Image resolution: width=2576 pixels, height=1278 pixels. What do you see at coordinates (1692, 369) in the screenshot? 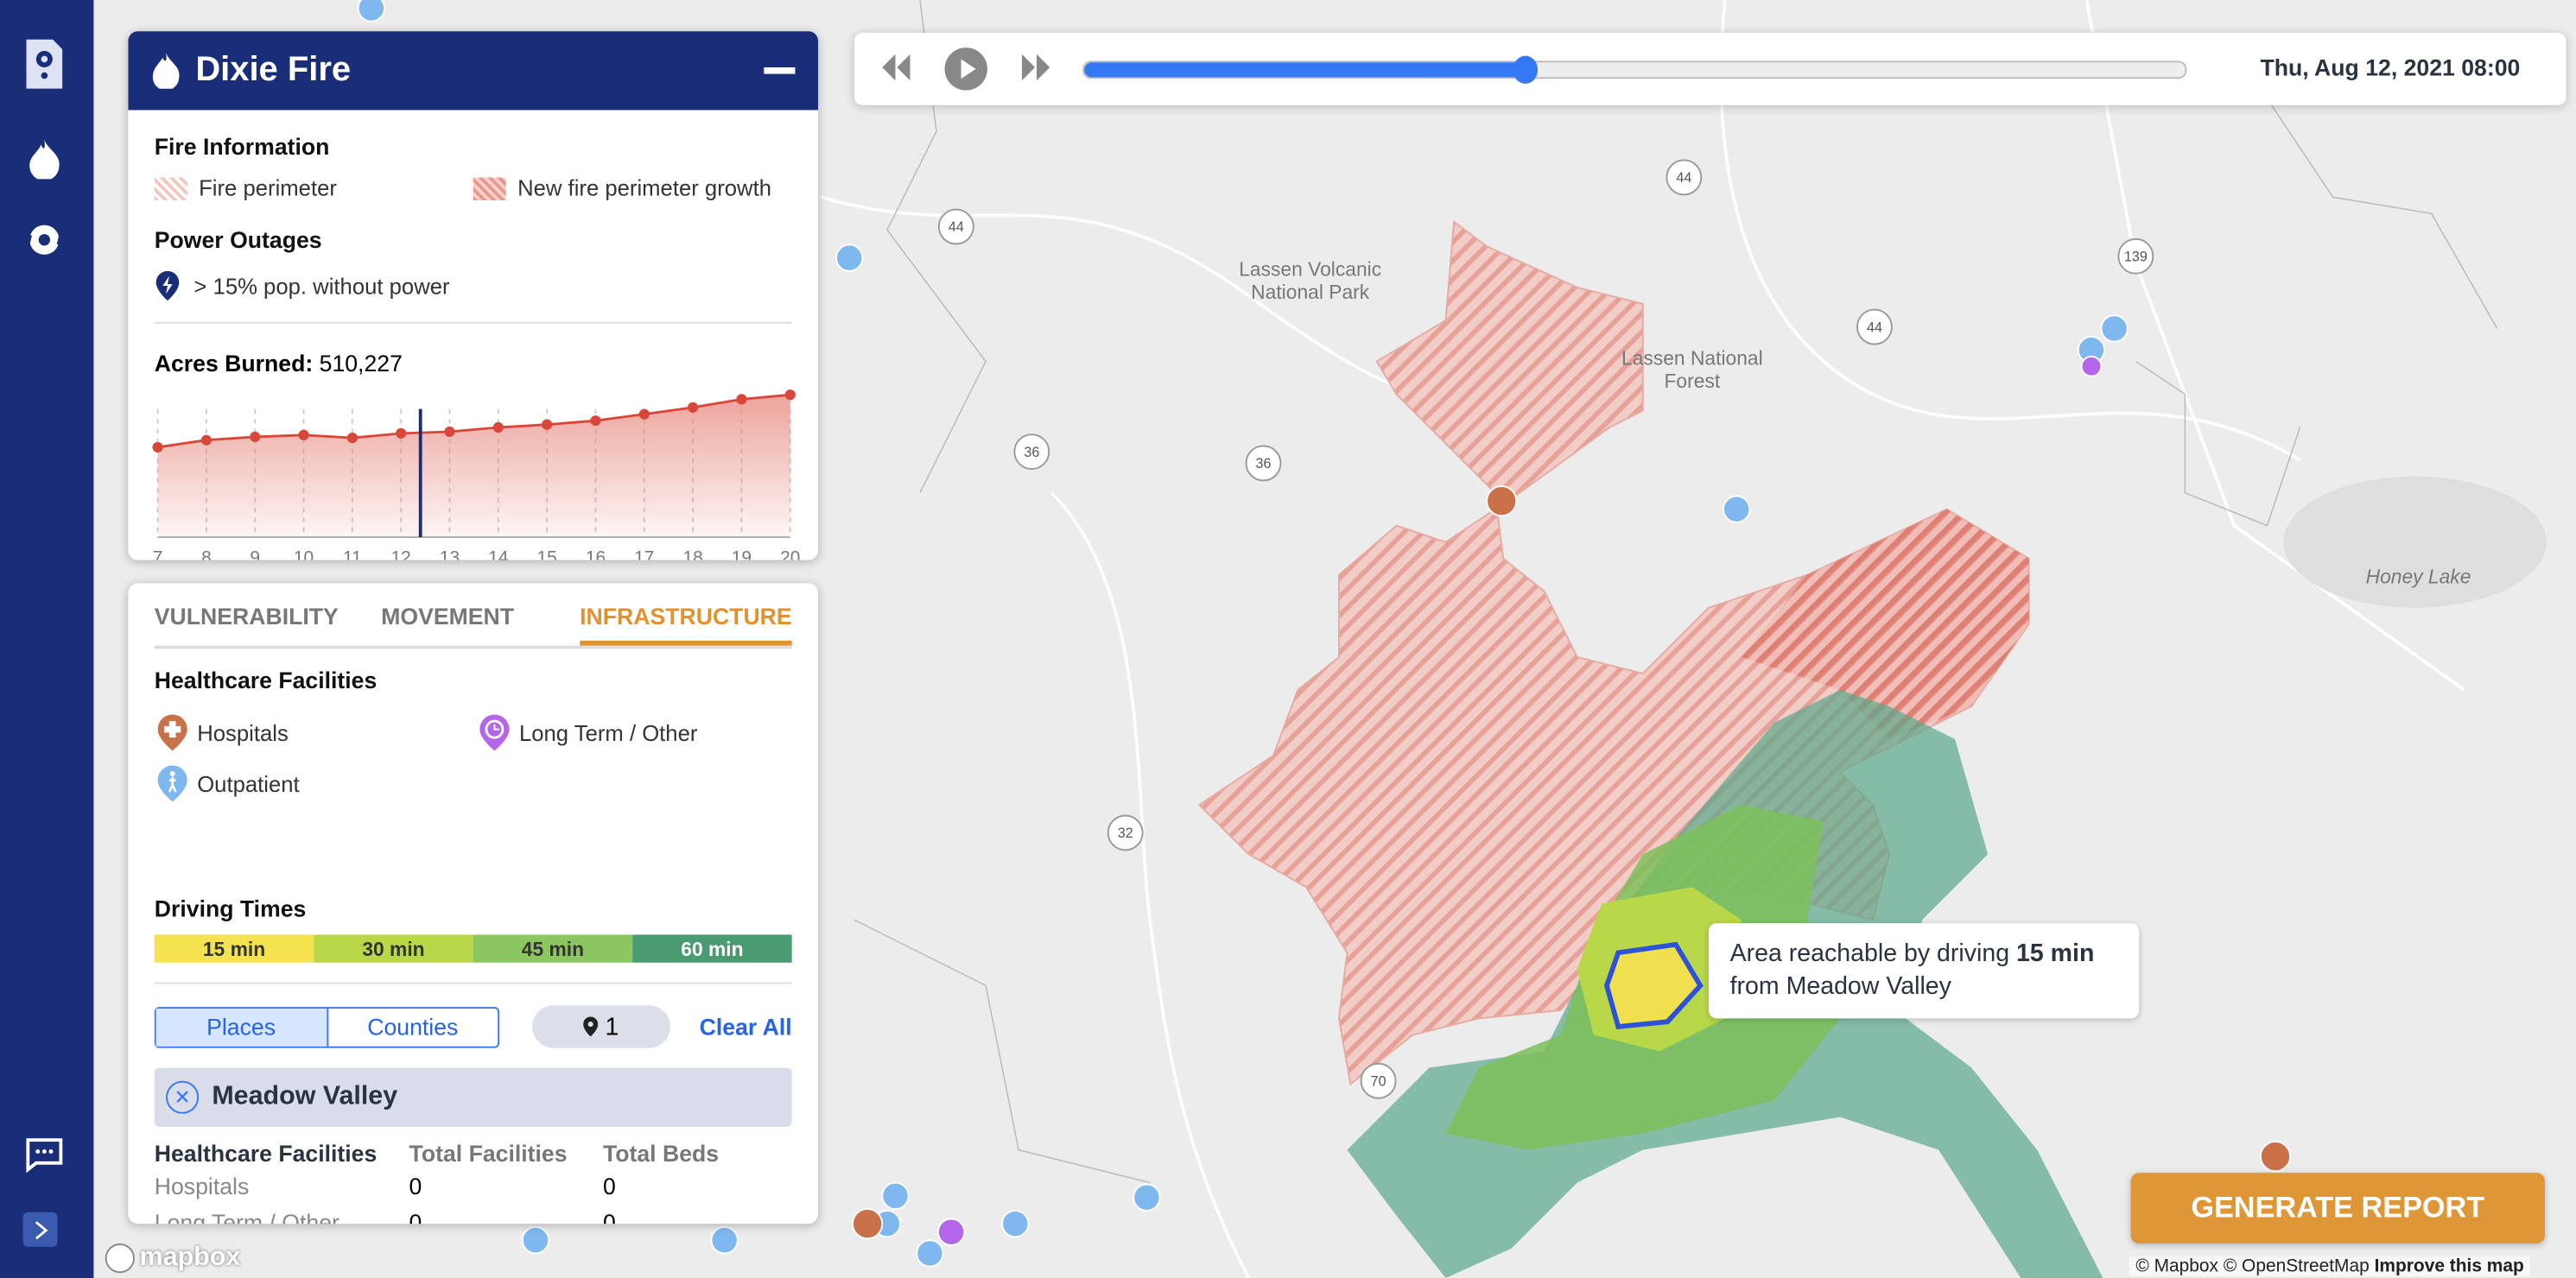
I see `label-lassen-forest: Lassen National Forest` at bounding box center [1692, 369].